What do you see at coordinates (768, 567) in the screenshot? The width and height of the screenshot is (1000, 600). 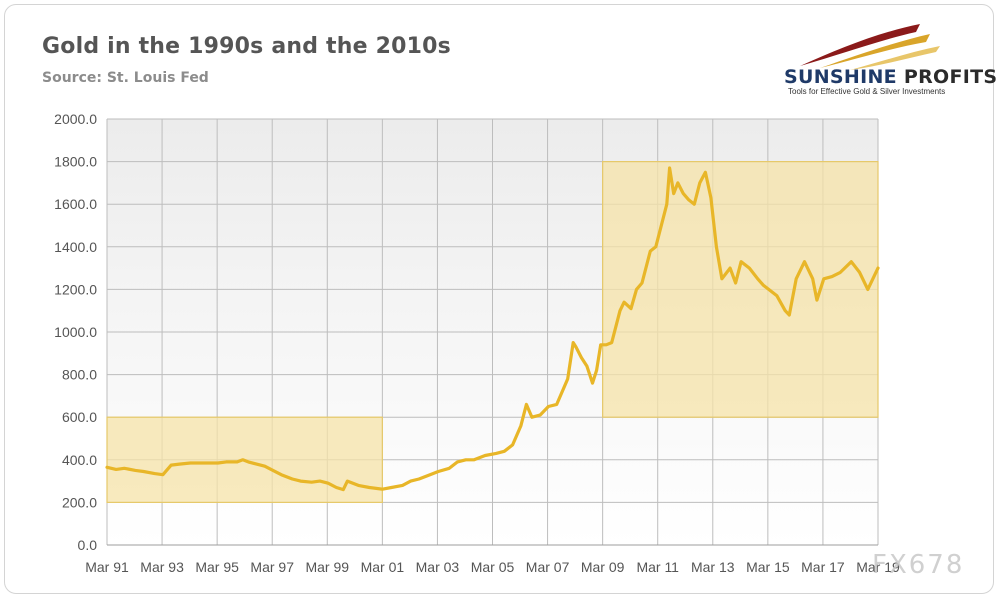 I see `x-tick-label: Mar 15` at bounding box center [768, 567].